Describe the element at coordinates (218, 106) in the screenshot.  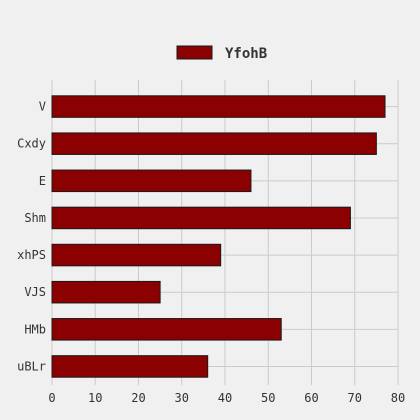
I see `bar-V` at that location.